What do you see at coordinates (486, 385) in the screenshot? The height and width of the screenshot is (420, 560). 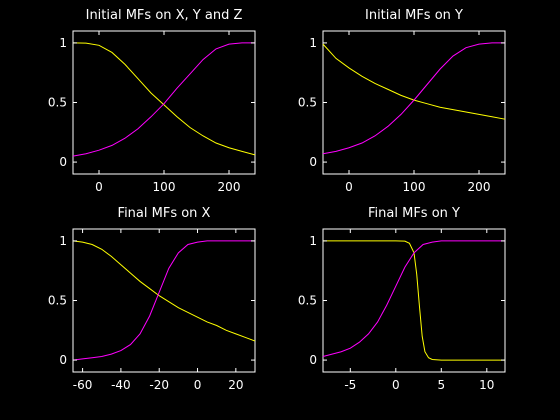 I see `subplot-4-xtick-label: 10` at bounding box center [486, 385].